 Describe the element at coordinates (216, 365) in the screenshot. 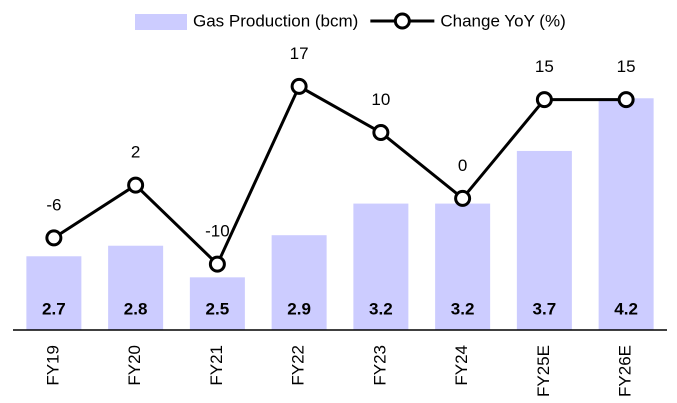

I see `x-tick-label: FY21` at that location.